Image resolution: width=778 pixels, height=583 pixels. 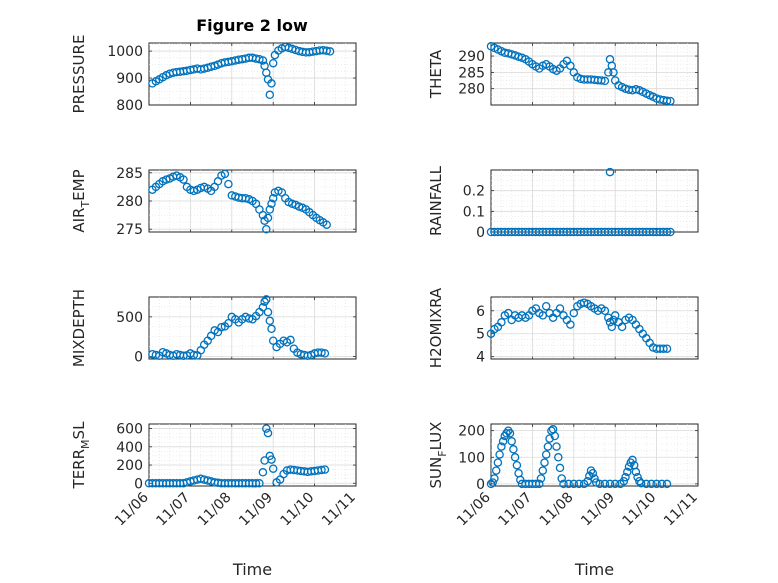 What do you see at coordinates (442, 453) in the screenshot?
I see `y-axis-label-subscript: F` at bounding box center [442, 453].